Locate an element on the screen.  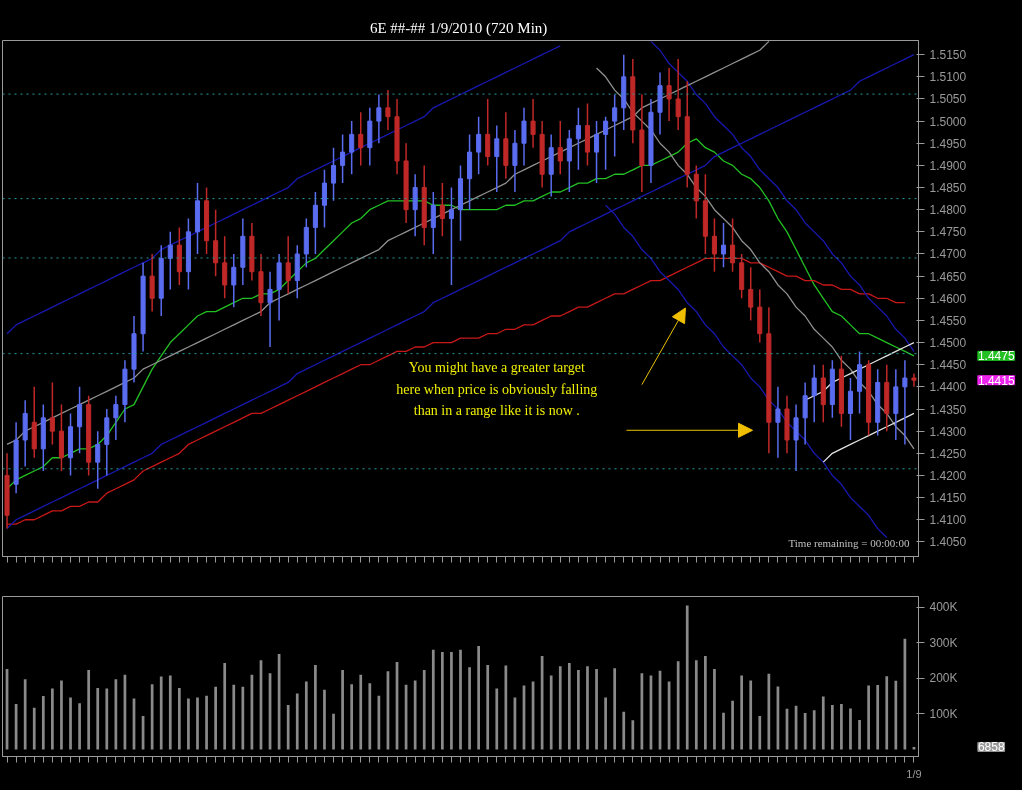
y-tick-label: 1.5100 is located at coordinates (948, 77).